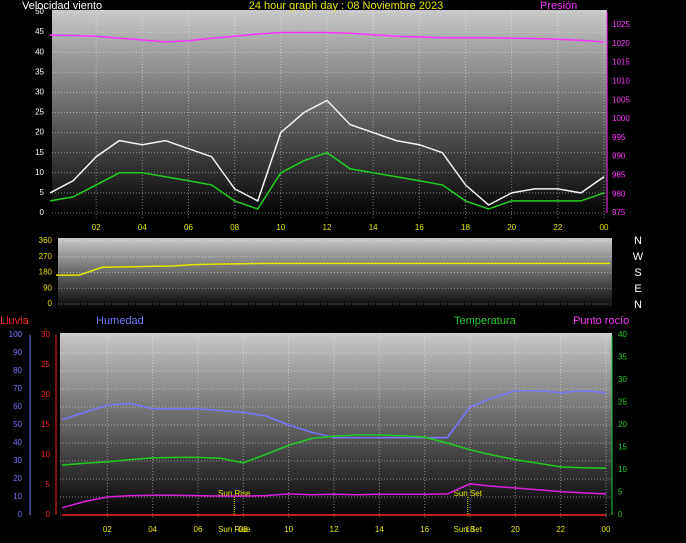  Describe the element at coordinates (619, 175) in the screenshot. I see `y-tick-label: 985` at that location.